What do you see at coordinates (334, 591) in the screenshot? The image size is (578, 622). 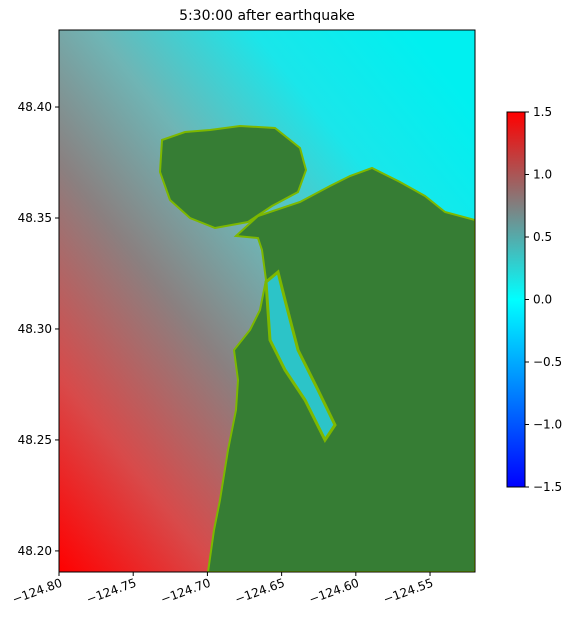 I see `x-tick-label: −124.60` at bounding box center [334, 591].